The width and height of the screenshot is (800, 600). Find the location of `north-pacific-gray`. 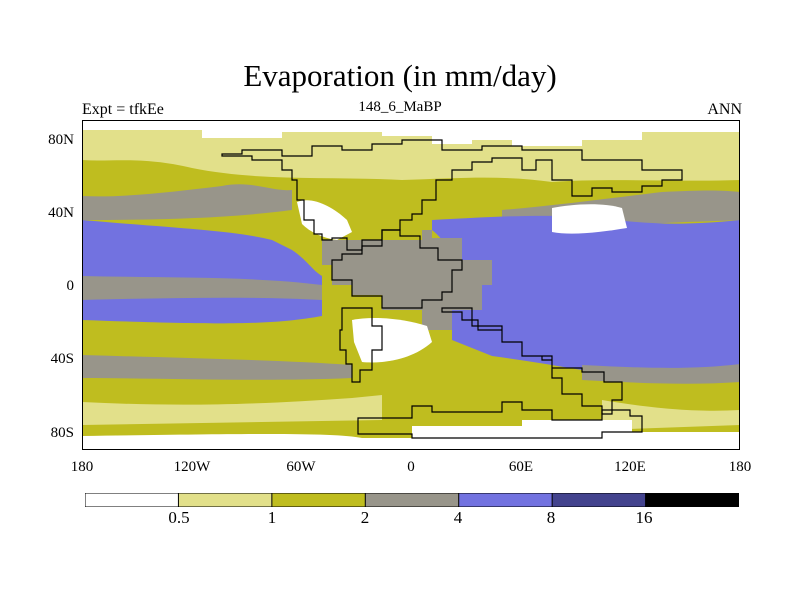

north-pacific-gray is located at coordinates (187, 202).